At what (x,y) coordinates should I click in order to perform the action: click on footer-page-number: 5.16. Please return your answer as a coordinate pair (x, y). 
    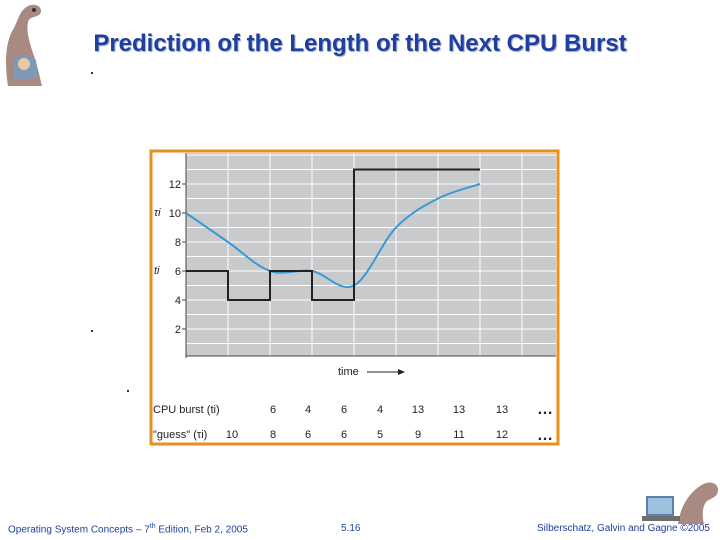
    Looking at the image, I should click on (351, 528).